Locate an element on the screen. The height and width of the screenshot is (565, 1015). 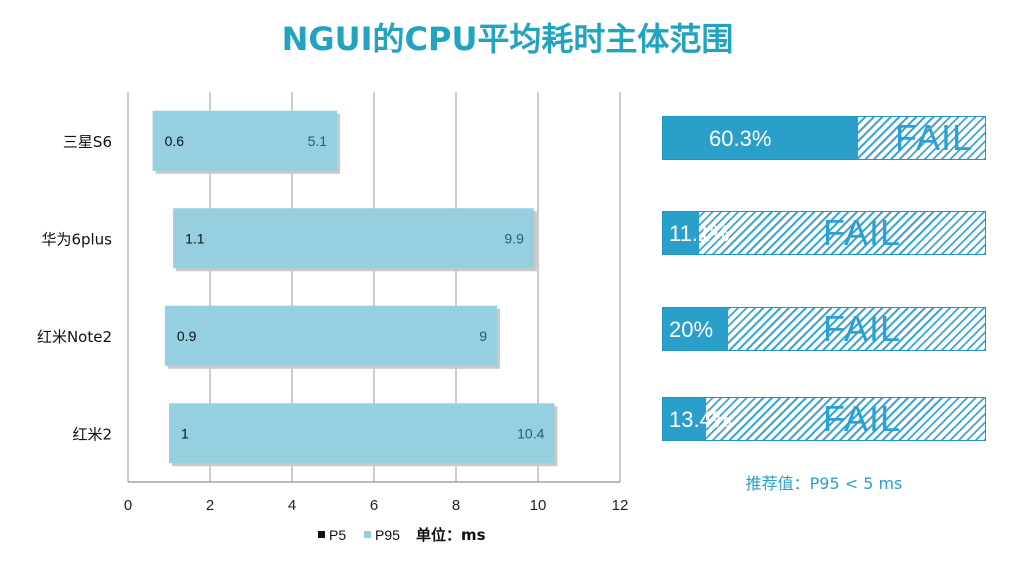
data-label-p95: 10.4 is located at coordinates (530, 433).